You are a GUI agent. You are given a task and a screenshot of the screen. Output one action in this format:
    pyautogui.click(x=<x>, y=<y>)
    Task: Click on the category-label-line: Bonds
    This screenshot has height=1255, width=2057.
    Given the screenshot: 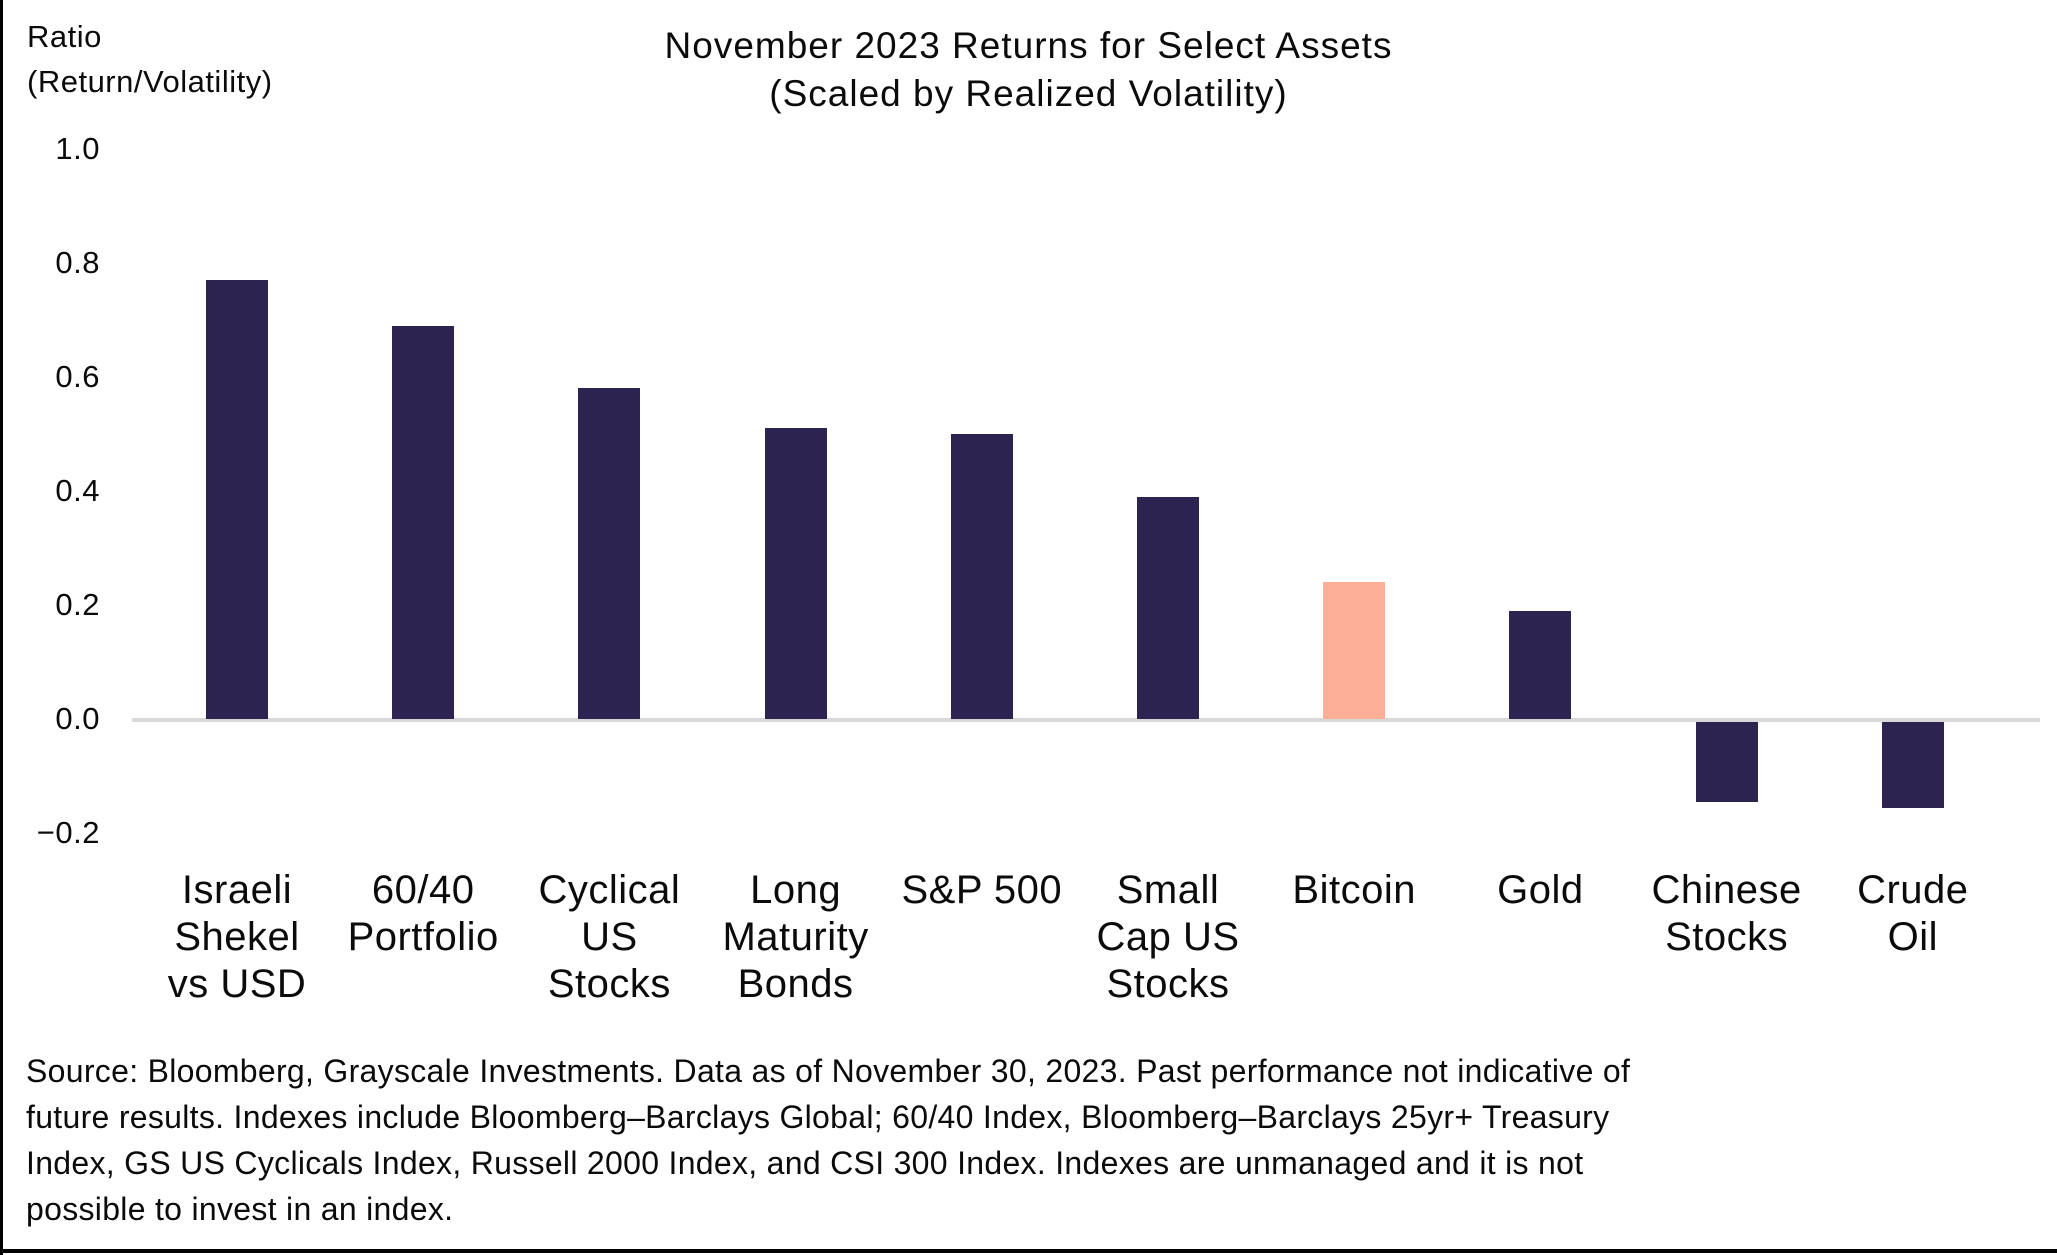 What is the action you would take?
    pyautogui.click(x=795, y=984)
    